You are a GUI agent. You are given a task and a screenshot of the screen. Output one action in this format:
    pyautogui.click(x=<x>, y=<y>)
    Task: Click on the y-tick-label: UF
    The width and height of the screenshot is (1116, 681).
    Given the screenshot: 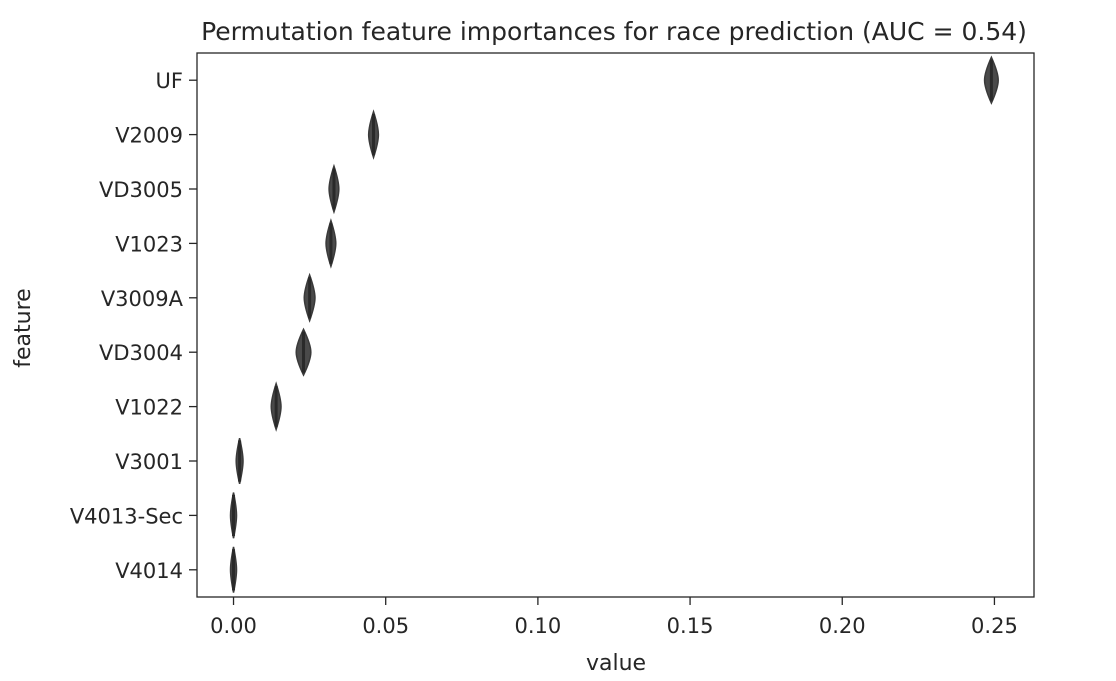 What is the action you would take?
    pyautogui.click(x=169, y=81)
    